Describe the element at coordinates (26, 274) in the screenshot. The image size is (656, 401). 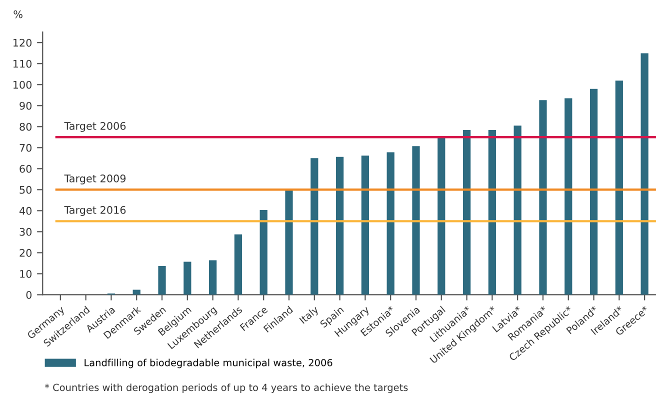
I see `y-tick-label: 10` at that location.